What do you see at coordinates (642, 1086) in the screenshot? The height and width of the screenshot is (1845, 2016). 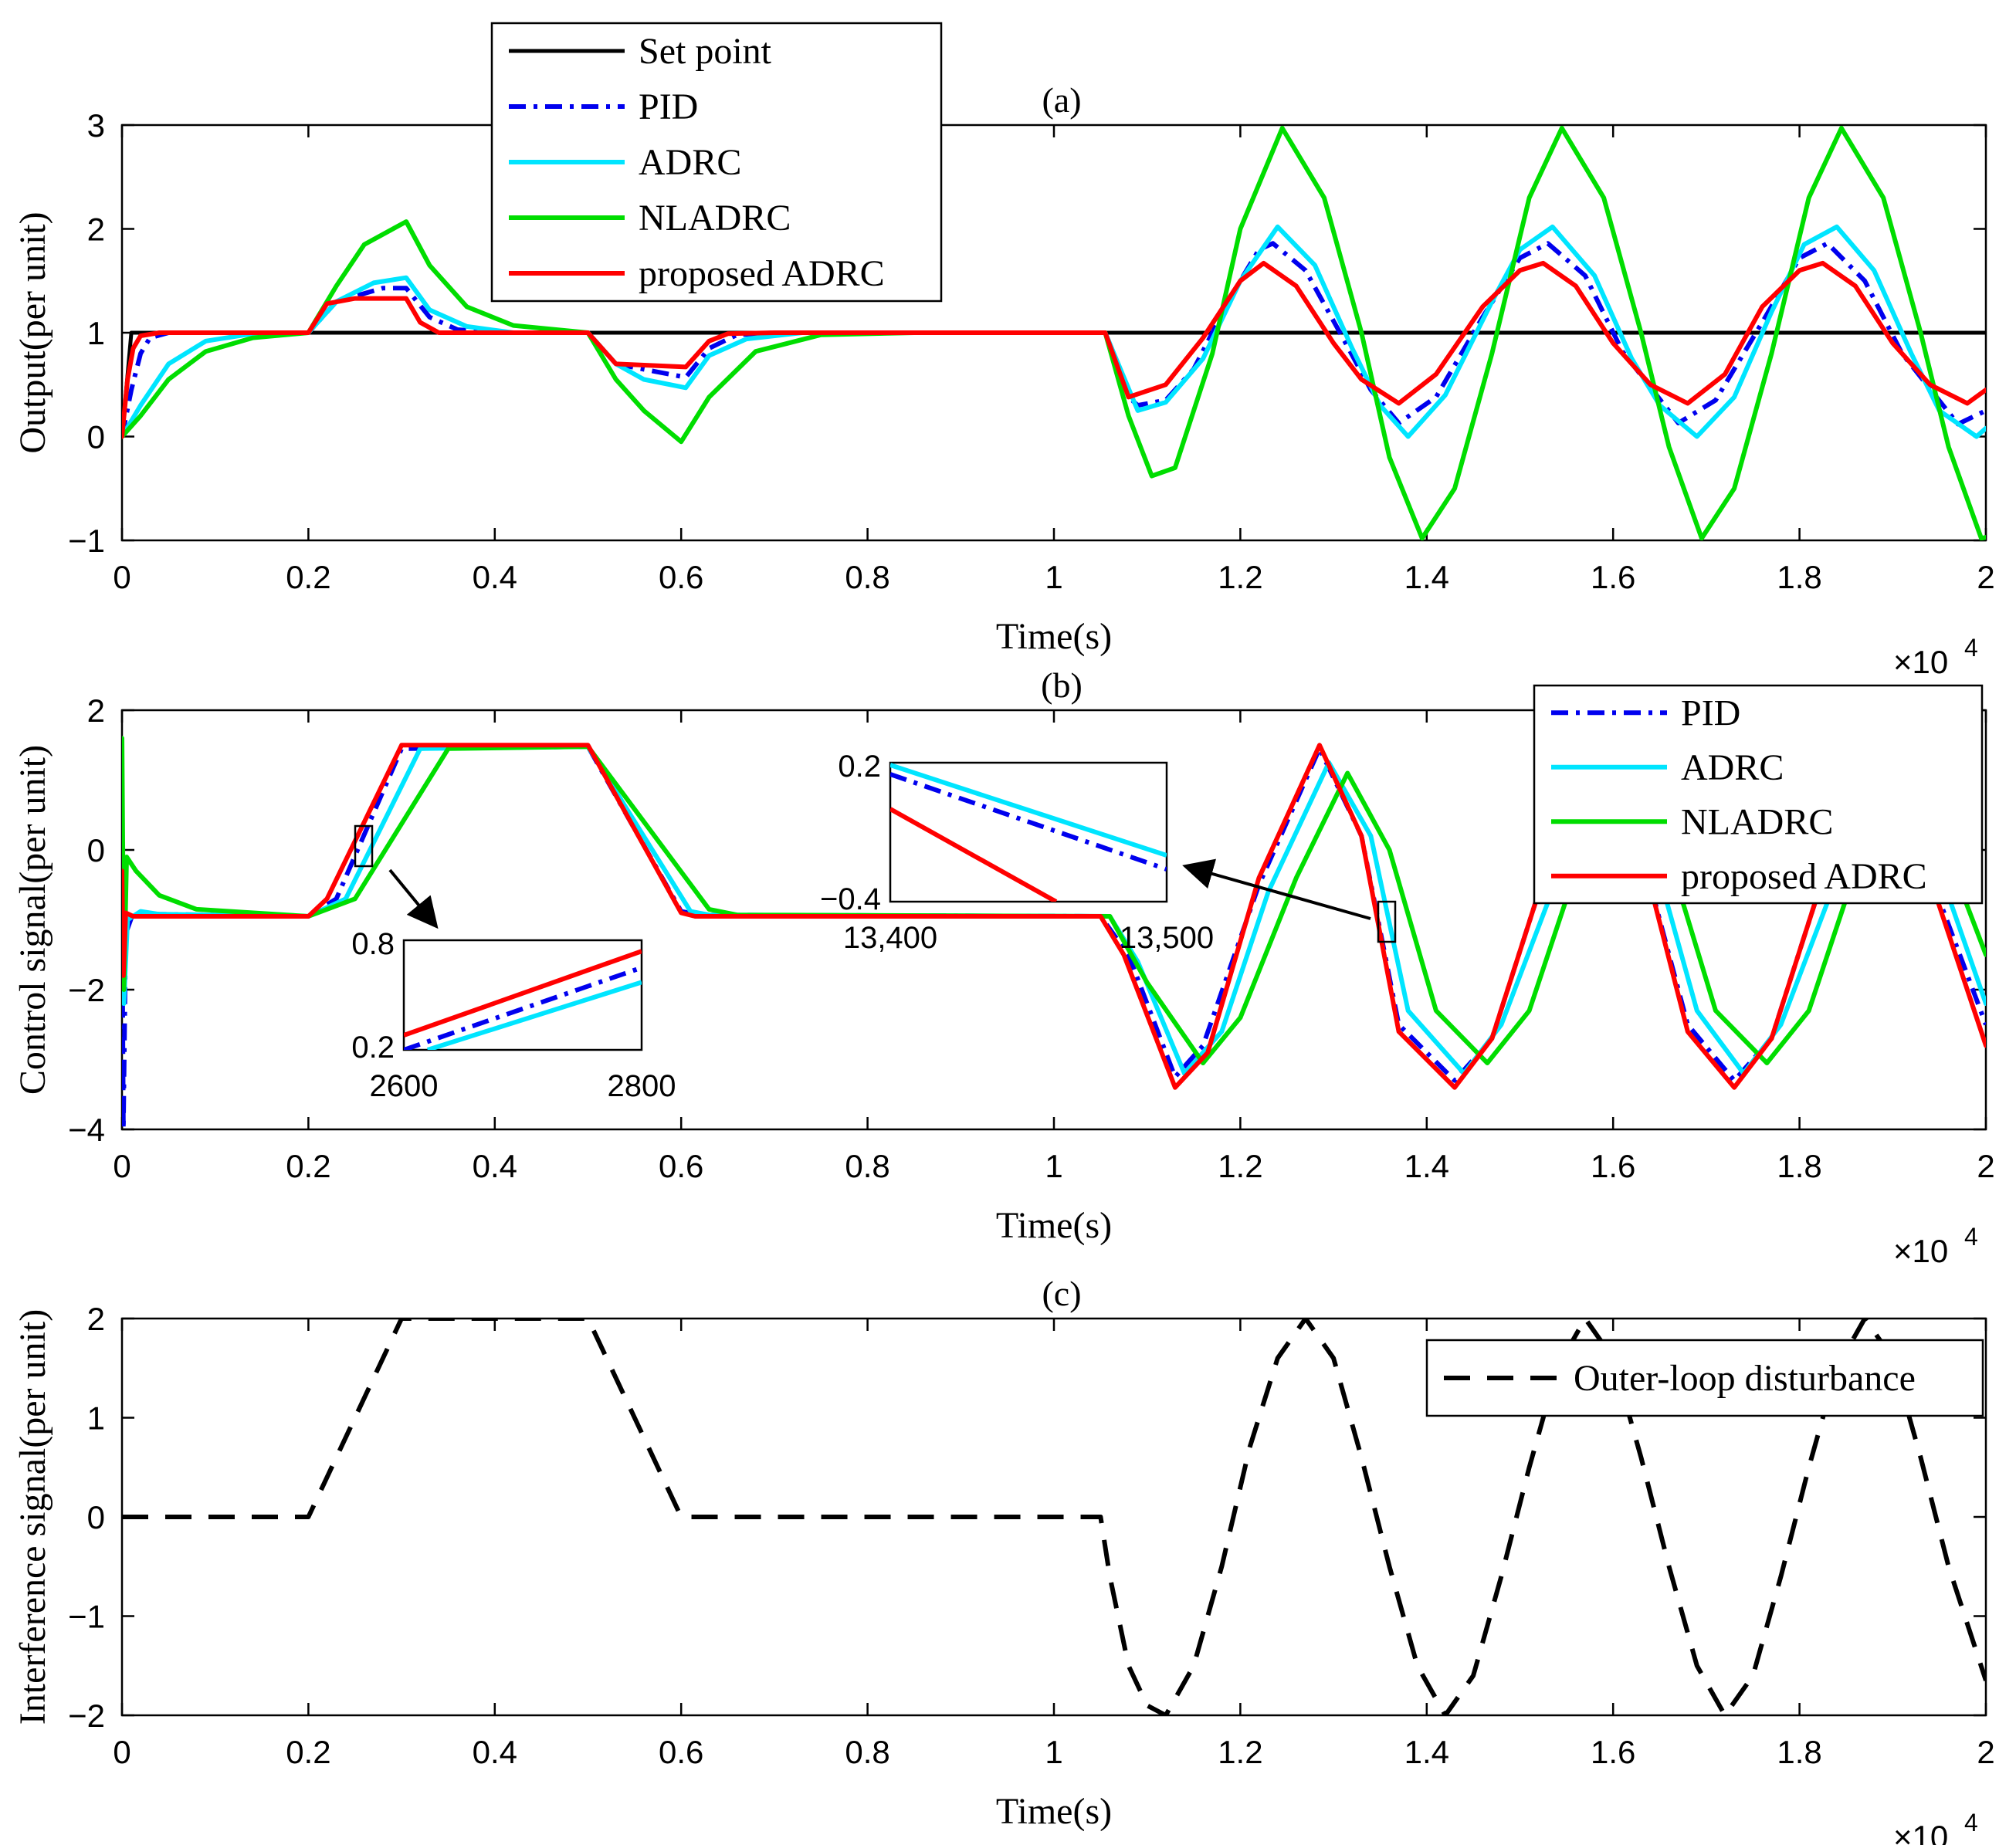 I see `inset-x-tick-label: 2800` at bounding box center [642, 1086].